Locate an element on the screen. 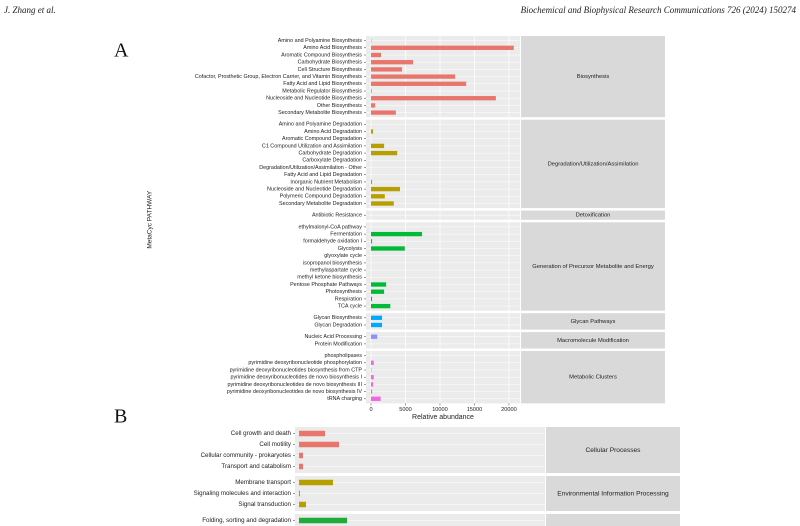  facet-label: Environmental Information Processing is located at coordinates (613, 493).